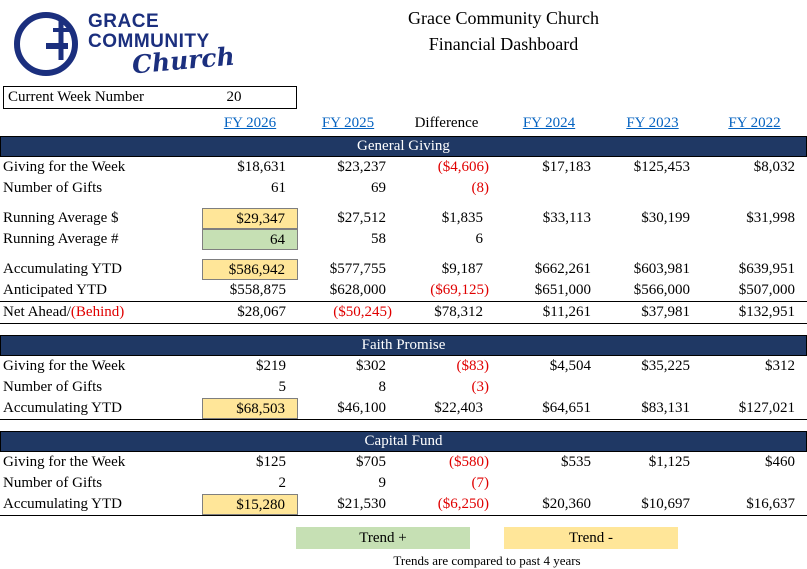  What do you see at coordinates (362, 312) in the screenshot?
I see `value-cell: ($50,245)` at bounding box center [362, 312].